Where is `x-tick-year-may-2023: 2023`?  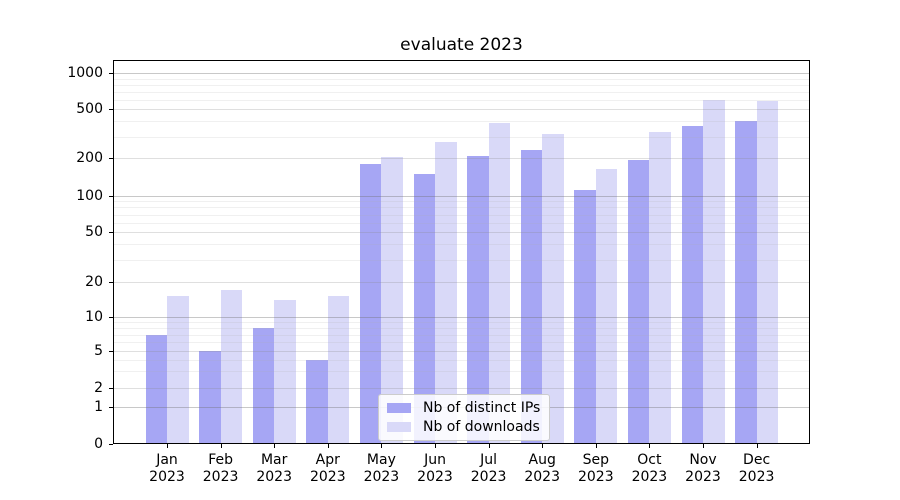
x-tick-year-may-2023: 2023 is located at coordinates (381, 477).